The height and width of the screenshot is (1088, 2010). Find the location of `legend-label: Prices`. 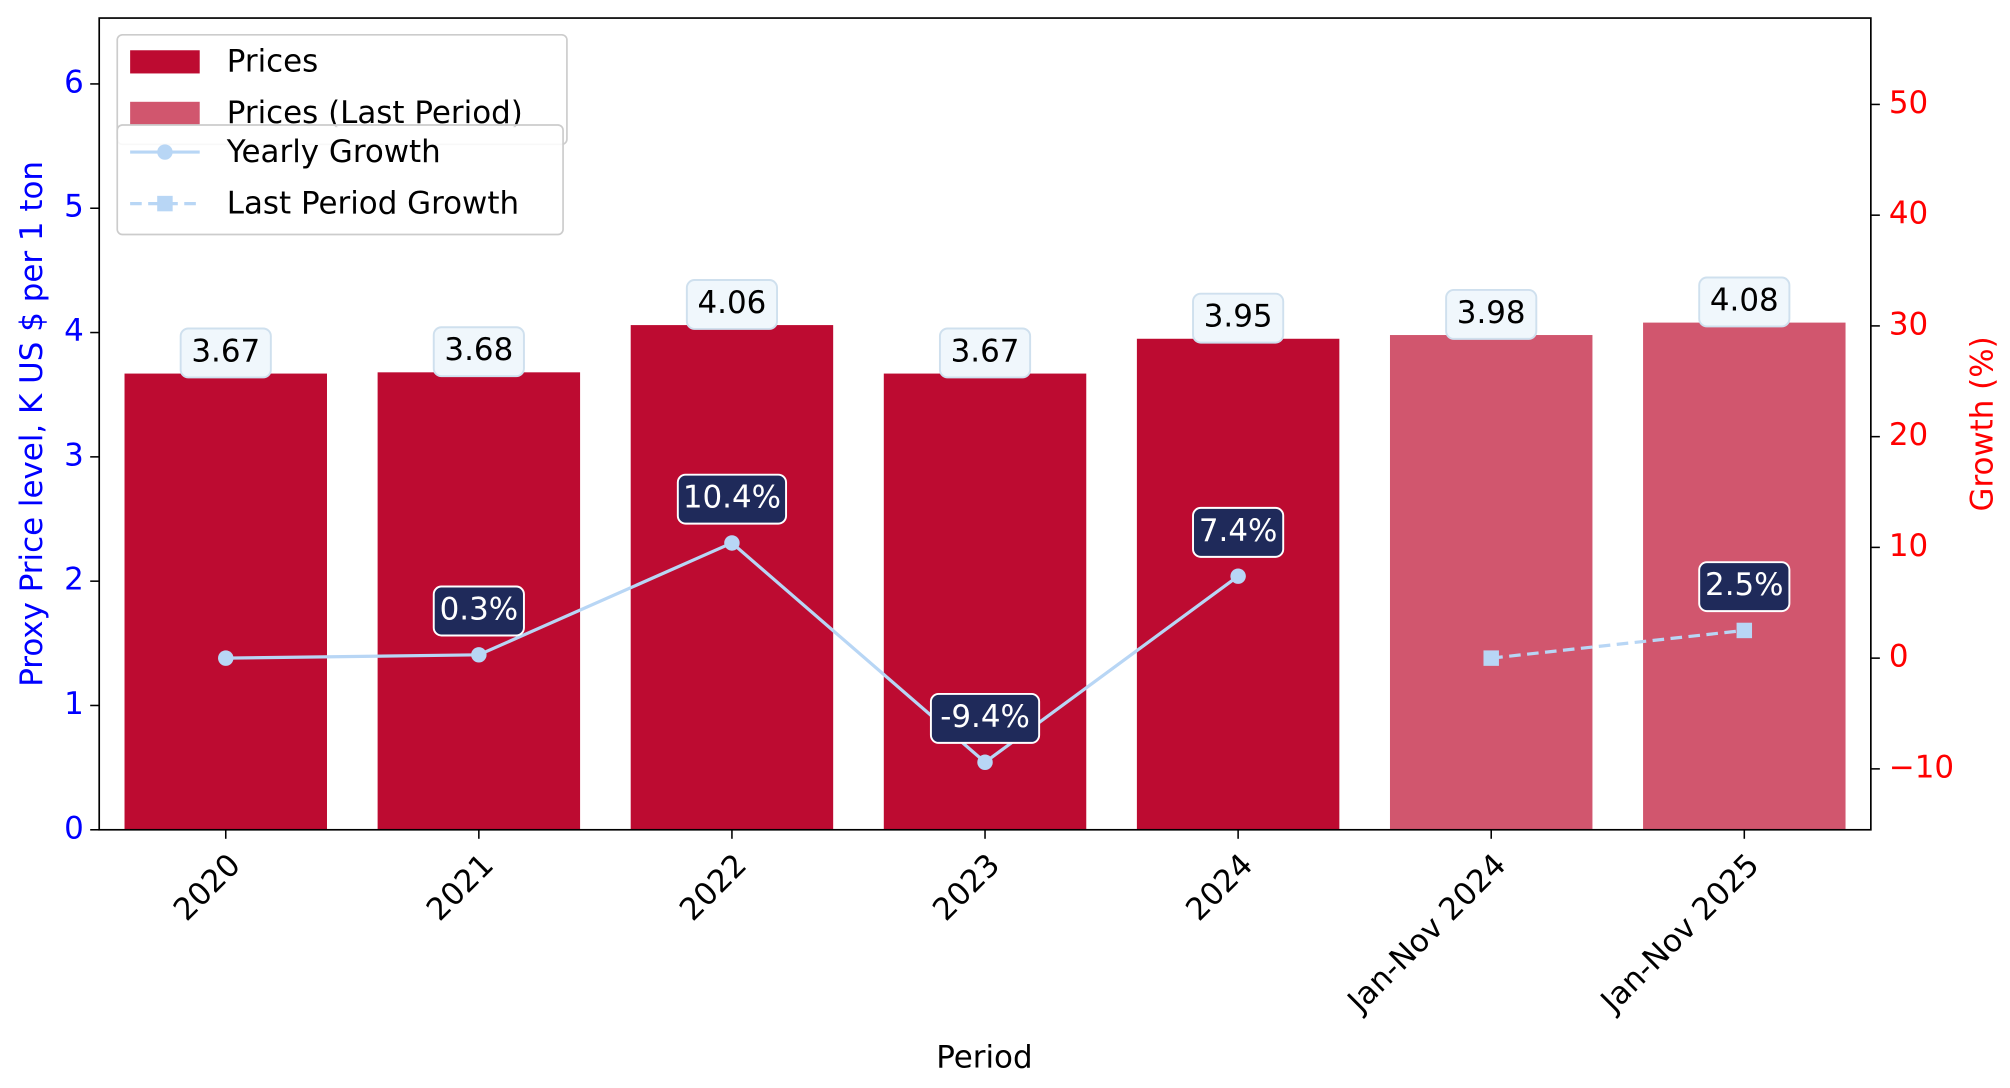

legend-label: Prices is located at coordinates (272, 62).